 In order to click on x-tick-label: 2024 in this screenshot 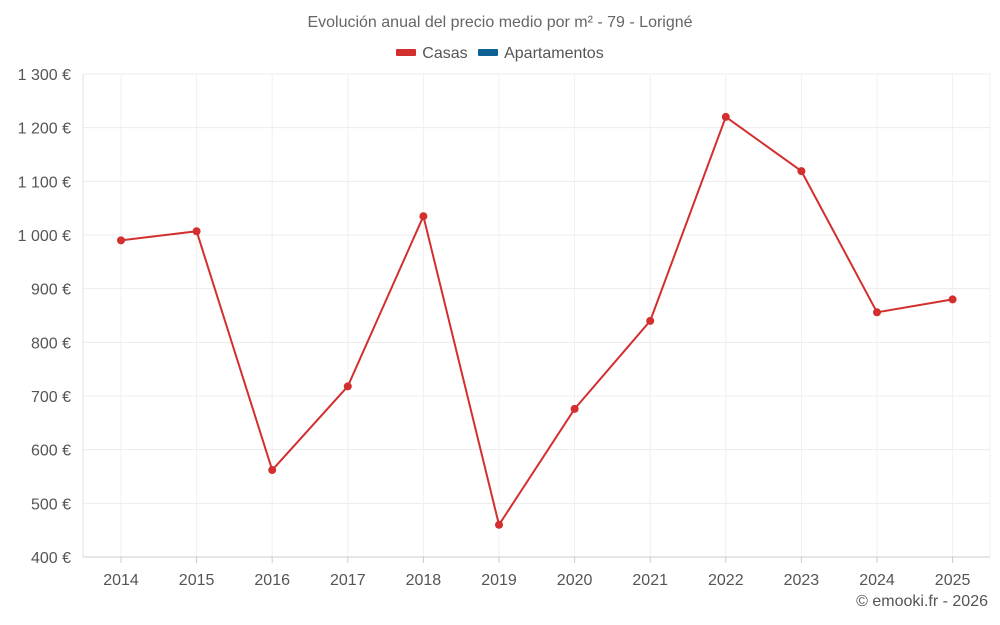, I will do `click(877, 580)`.